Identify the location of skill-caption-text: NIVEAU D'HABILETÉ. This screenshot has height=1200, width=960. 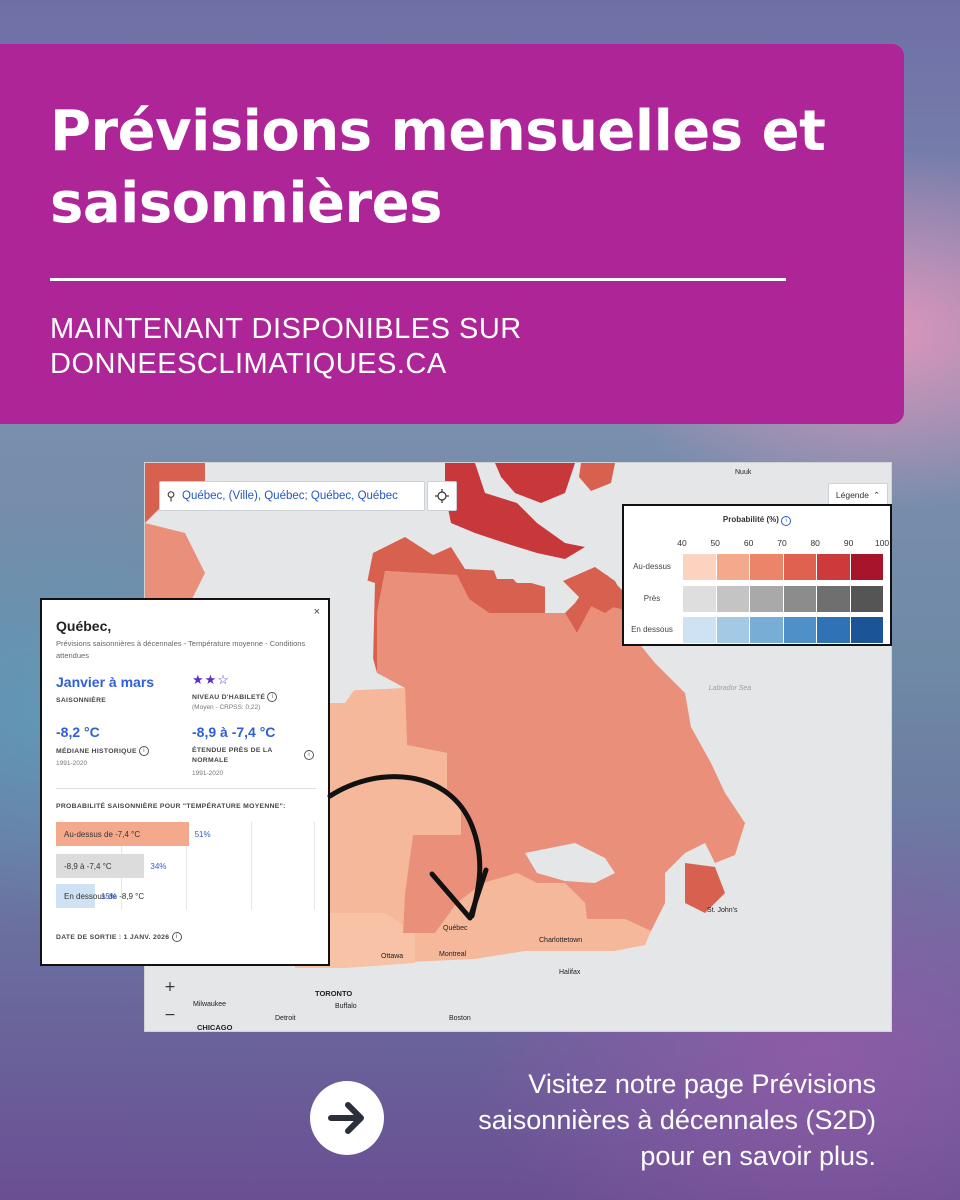
(229, 697).